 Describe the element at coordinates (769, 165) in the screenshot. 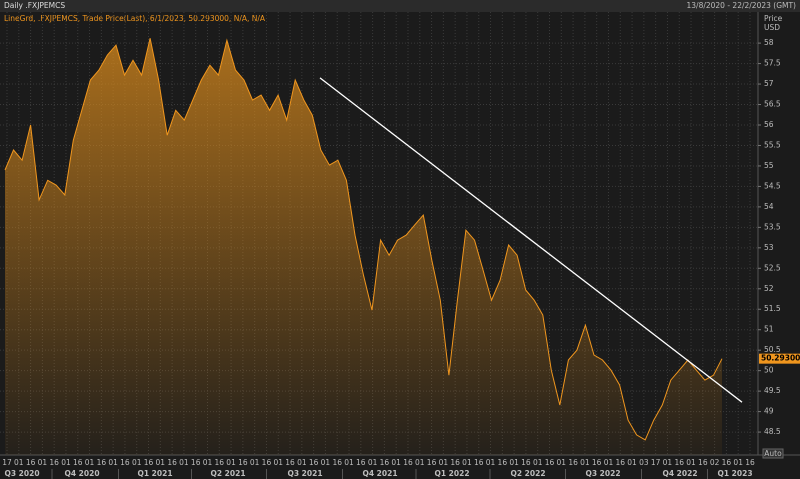

I see `y-tick-label: 55` at that location.